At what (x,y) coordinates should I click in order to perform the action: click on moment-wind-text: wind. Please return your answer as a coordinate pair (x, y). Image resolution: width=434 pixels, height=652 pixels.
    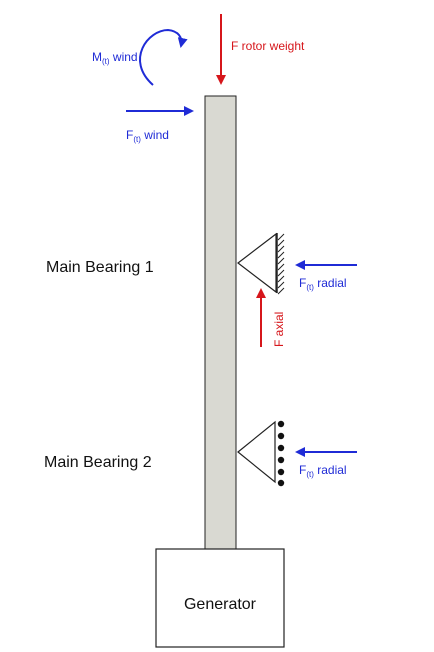
    Looking at the image, I should click on (125, 57).